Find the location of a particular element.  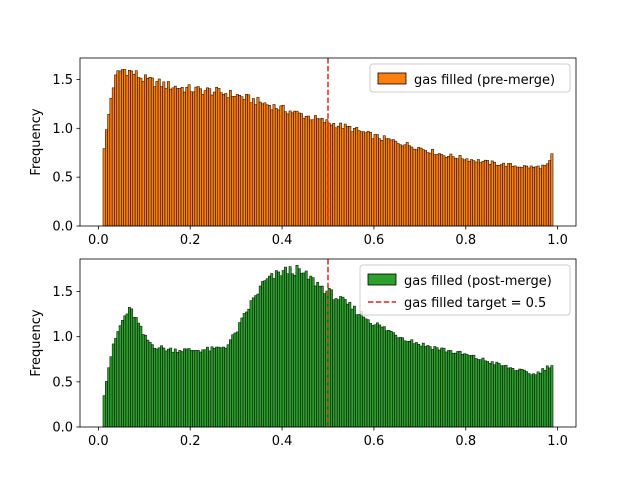

legend-label: gas filled (pre-merge) is located at coordinates (484, 80).